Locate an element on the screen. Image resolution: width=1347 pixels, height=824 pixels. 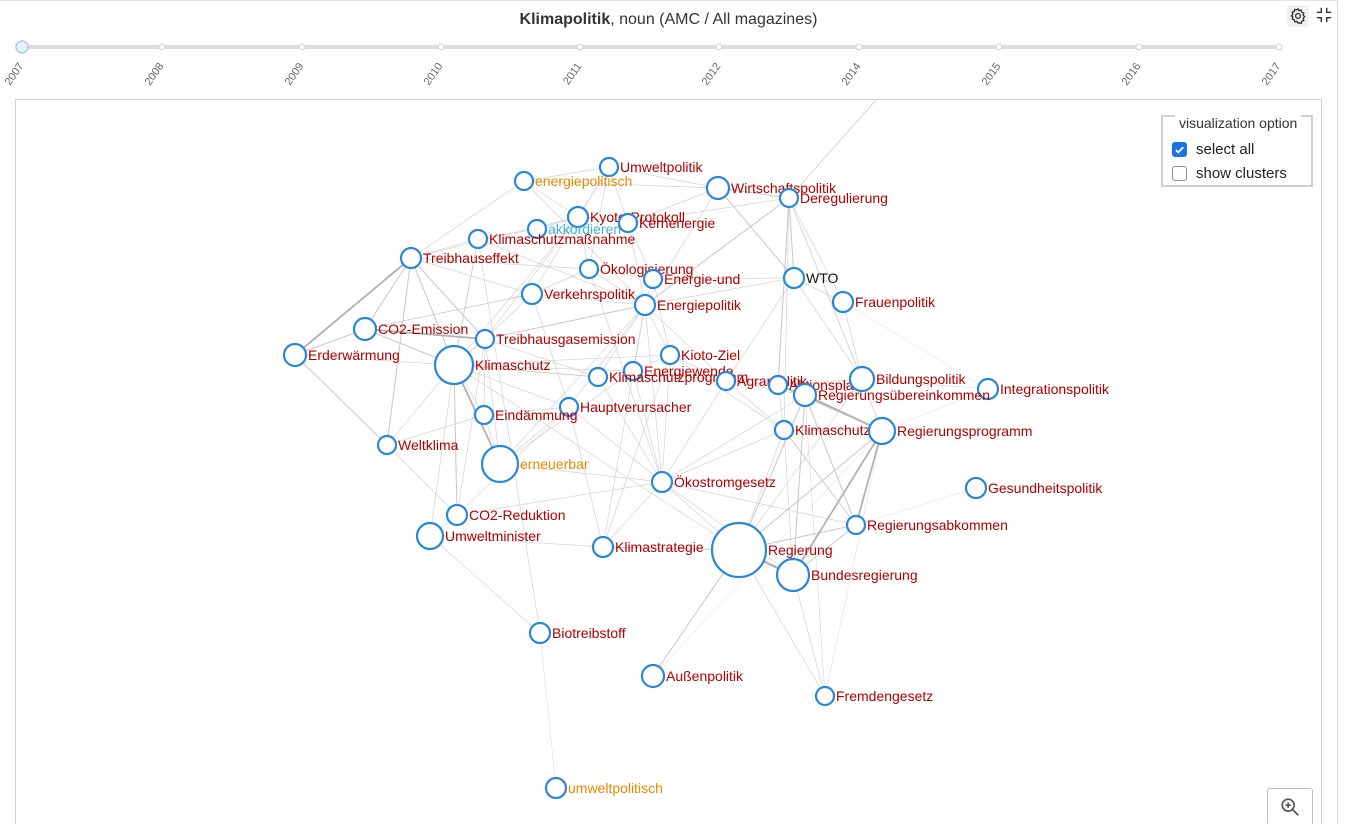
graph-node: Regierungsabkommen is located at coordinates (926, 525).